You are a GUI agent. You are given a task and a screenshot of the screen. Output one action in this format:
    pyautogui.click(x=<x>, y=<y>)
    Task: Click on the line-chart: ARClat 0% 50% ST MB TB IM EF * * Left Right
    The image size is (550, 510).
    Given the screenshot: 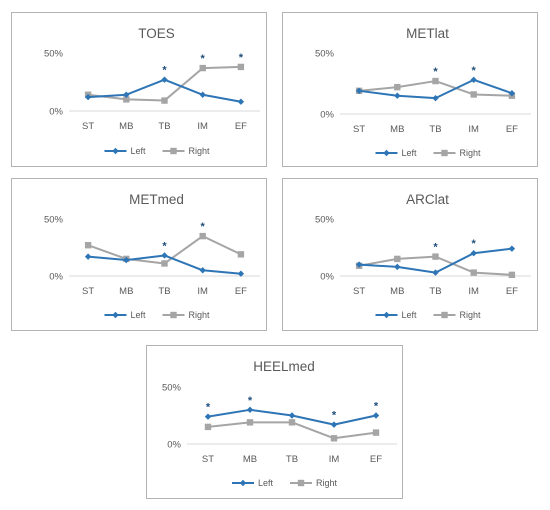 What is the action you would take?
    pyautogui.click(x=423, y=256)
    